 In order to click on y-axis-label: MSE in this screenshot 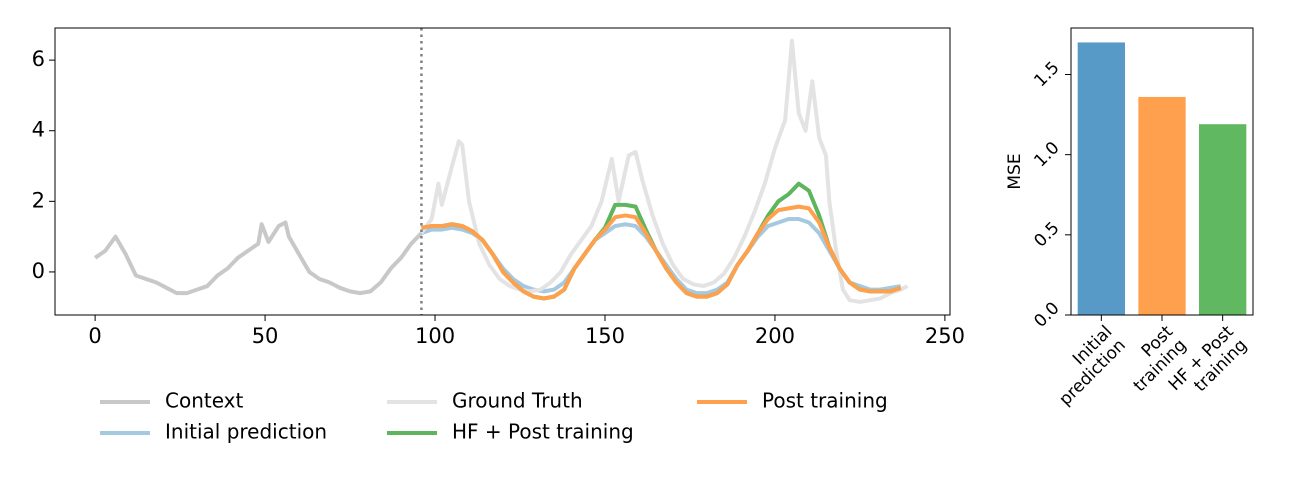, I will do `click(1015, 171)`.